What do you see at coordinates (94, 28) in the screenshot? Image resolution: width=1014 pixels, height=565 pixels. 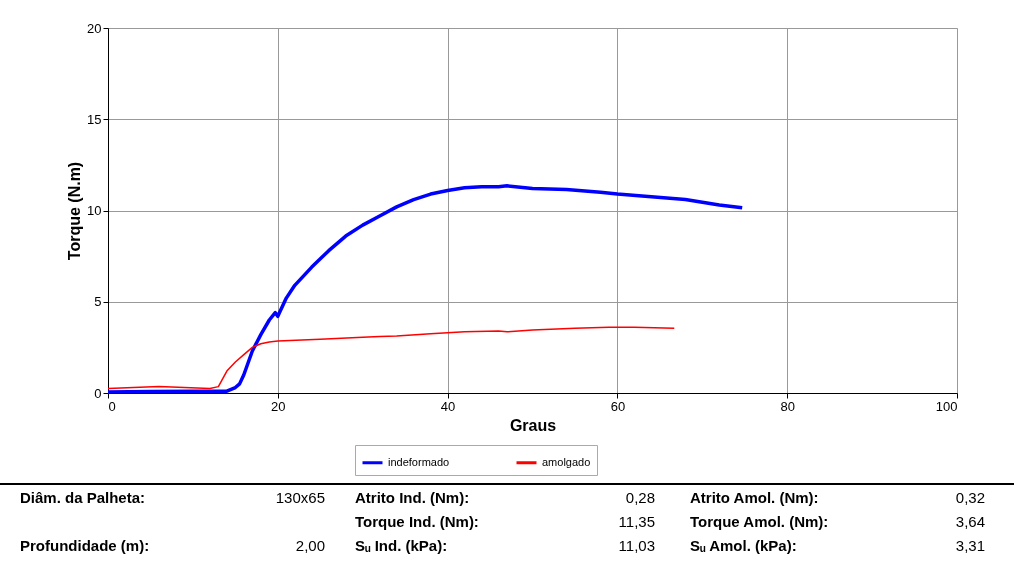 I see `y-tick-label: 20` at bounding box center [94, 28].